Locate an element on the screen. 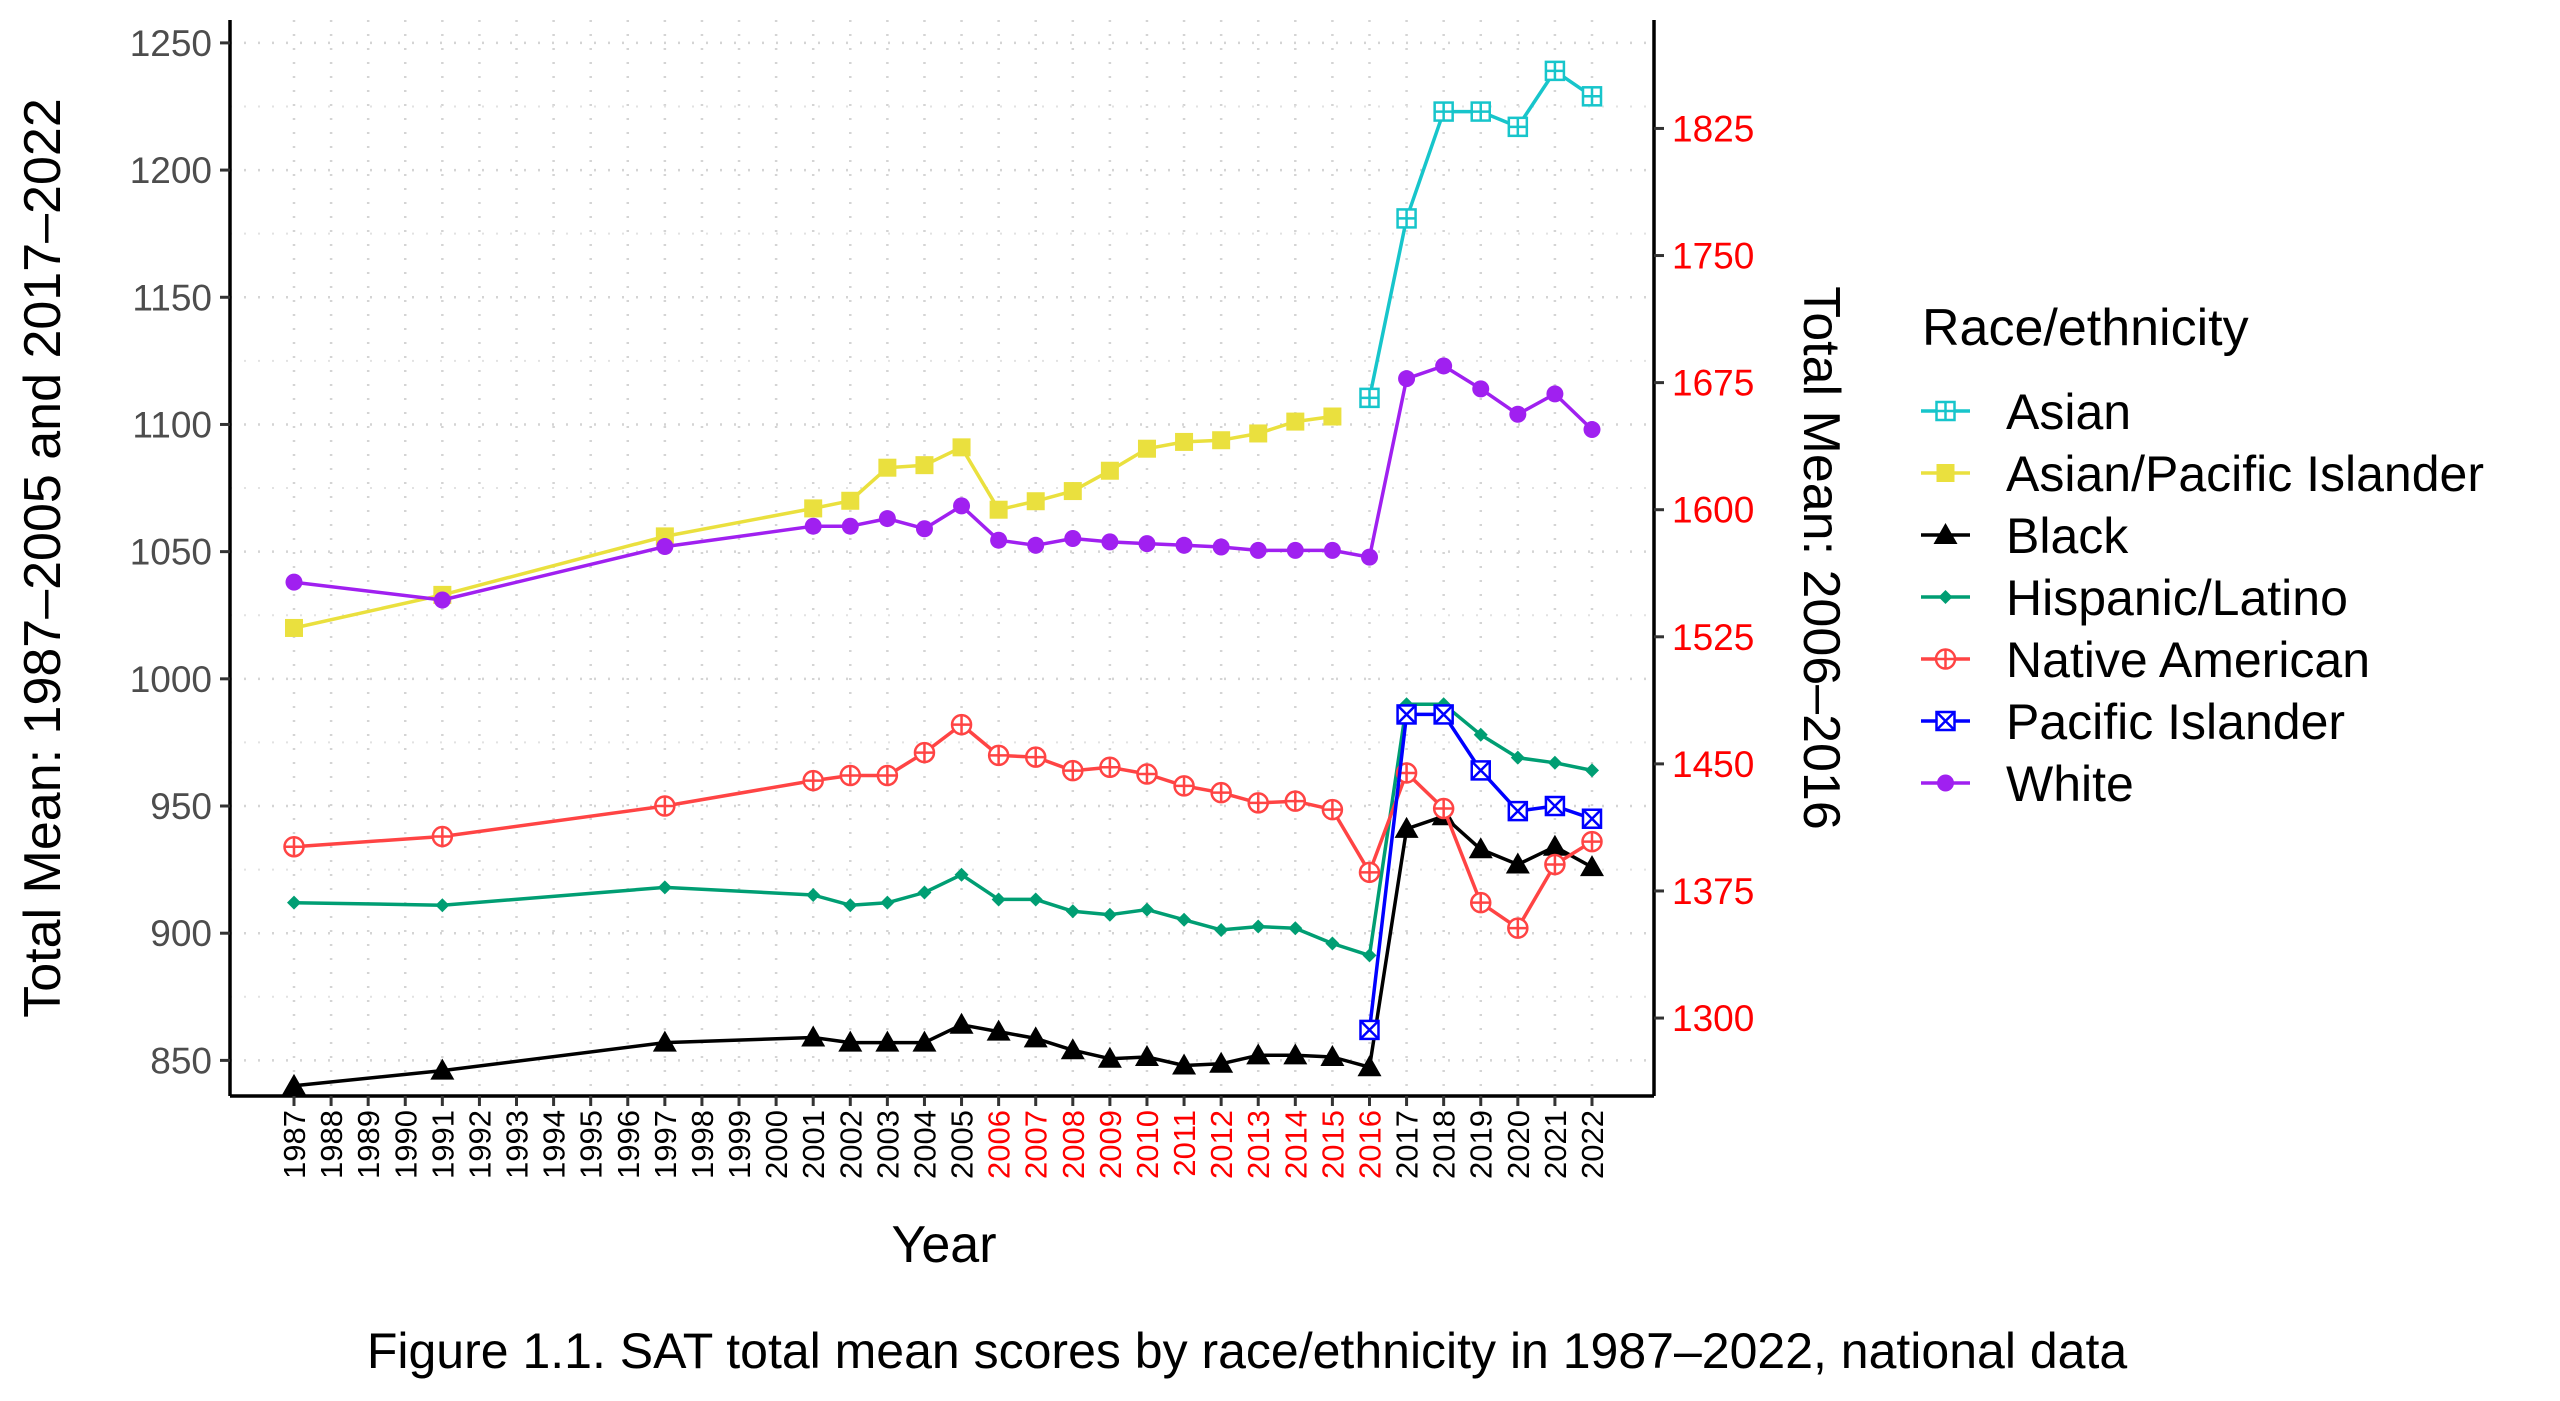  x-tick-label: 2014 is located at coordinates (1295, 1144).